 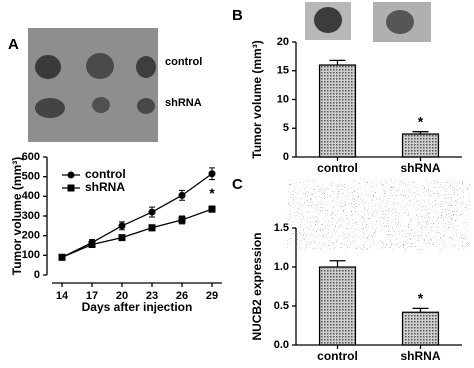 I want to click on legend-label: shRNA, so click(x=105, y=187).